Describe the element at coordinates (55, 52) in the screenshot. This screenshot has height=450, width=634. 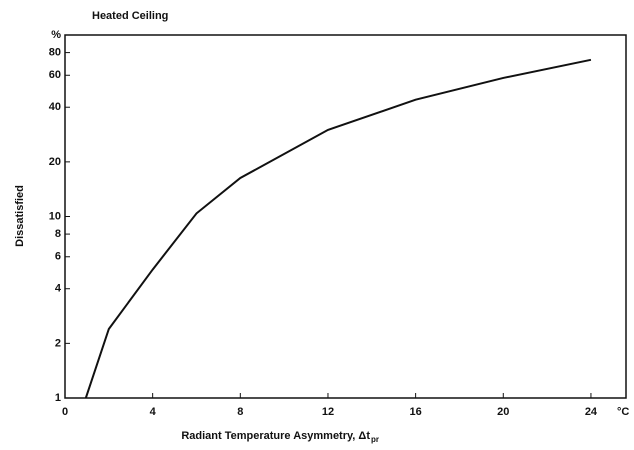
I see `y-tick-label: 80` at that location.